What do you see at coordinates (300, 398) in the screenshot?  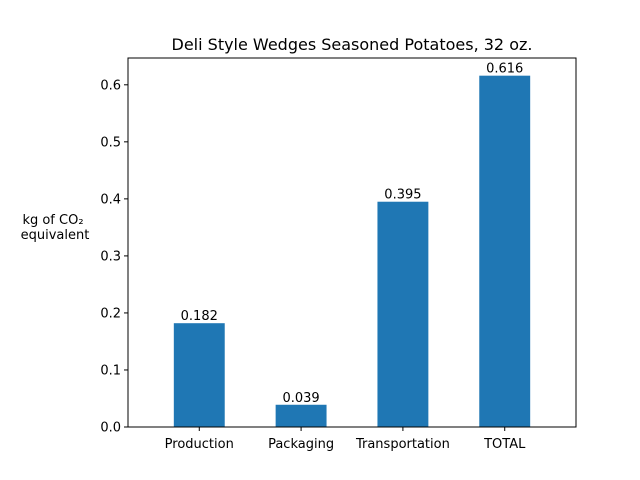 I see `bar-value-label: 0.039` at bounding box center [300, 398].